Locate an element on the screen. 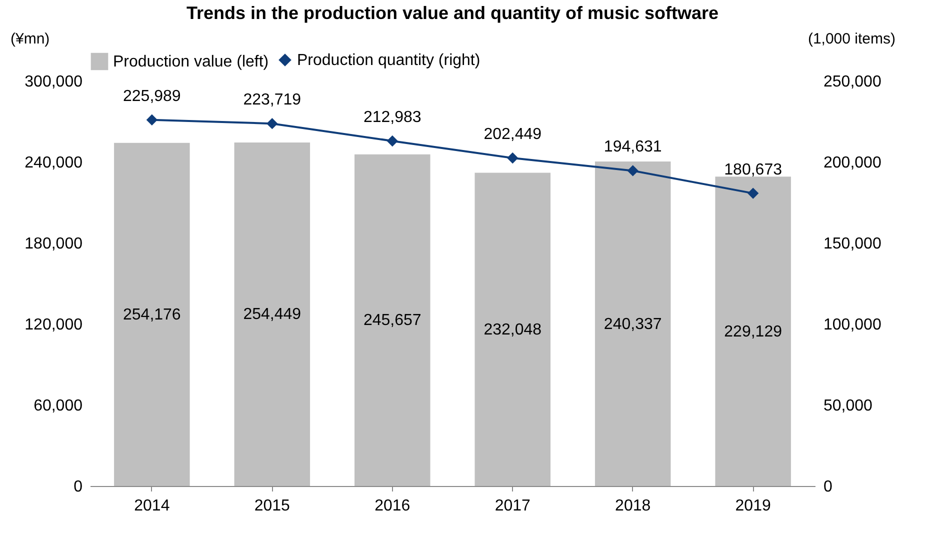 The width and height of the screenshot is (929, 546). y2-tick-label: 250,000 is located at coordinates (853, 82).